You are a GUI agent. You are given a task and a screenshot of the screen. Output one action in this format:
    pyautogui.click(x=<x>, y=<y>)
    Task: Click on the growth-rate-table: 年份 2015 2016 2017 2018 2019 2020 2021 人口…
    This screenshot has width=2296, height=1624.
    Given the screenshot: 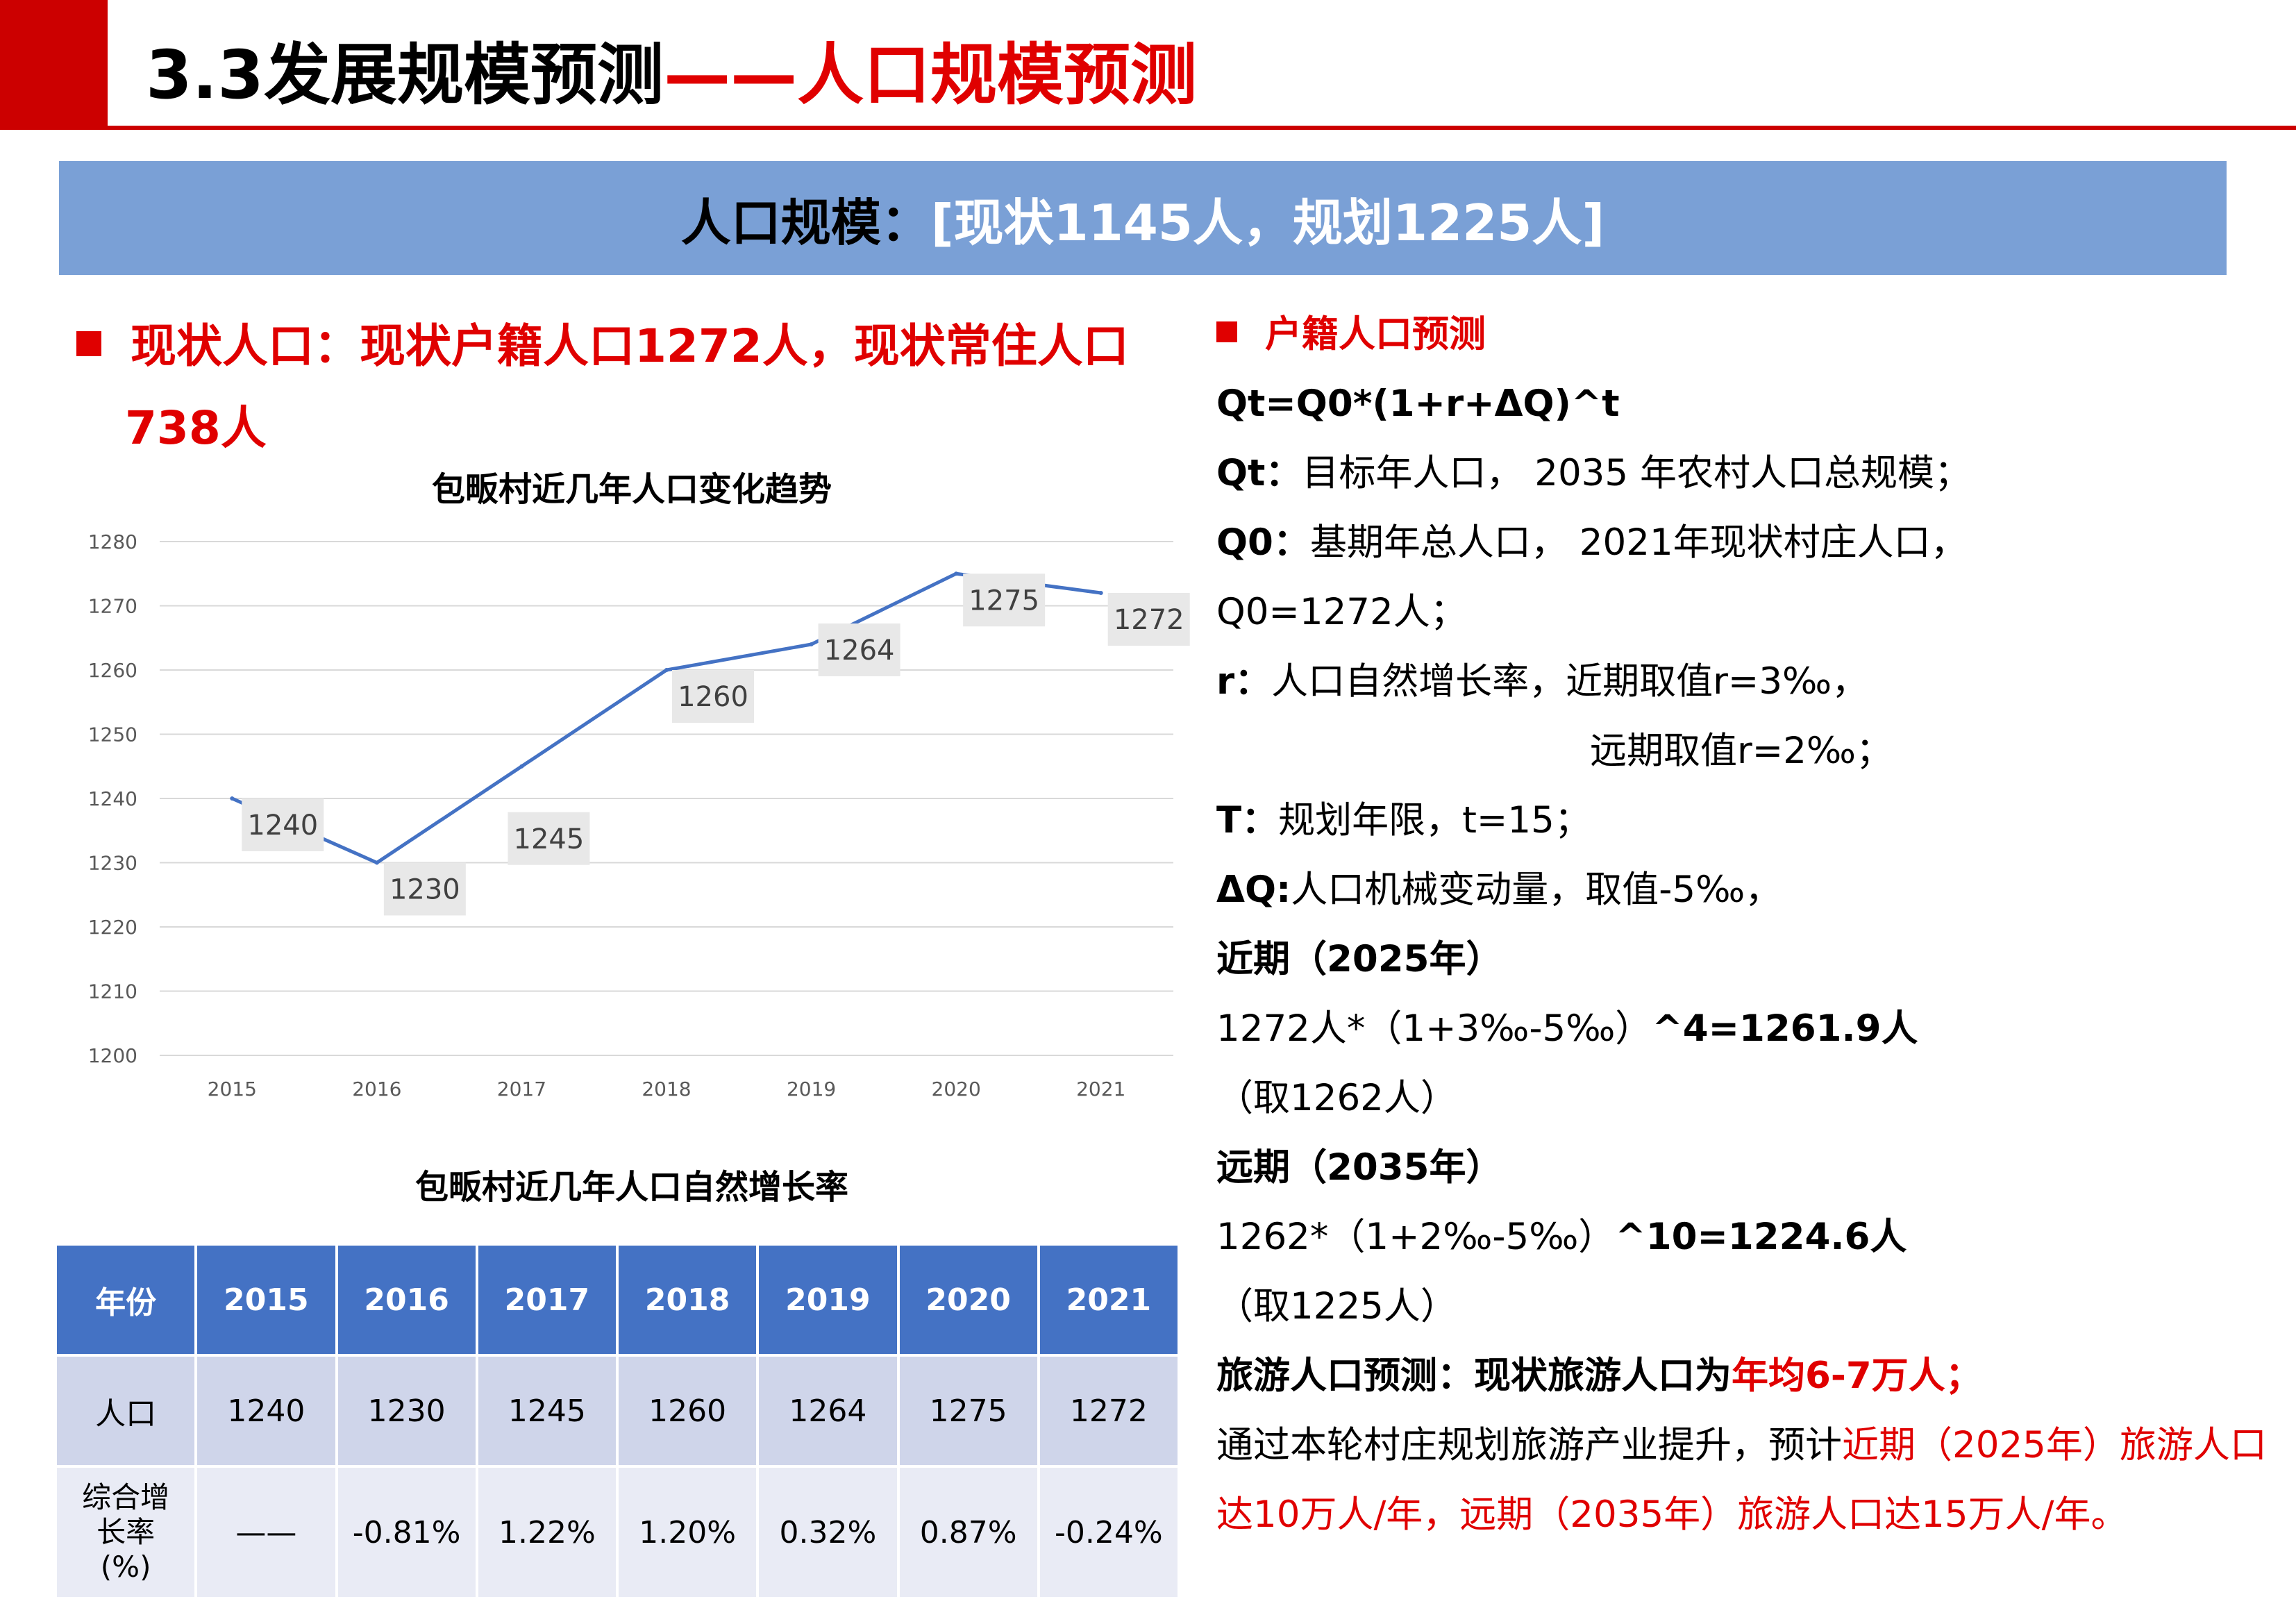 What is the action you would take?
    pyautogui.click(x=617, y=1421)
    